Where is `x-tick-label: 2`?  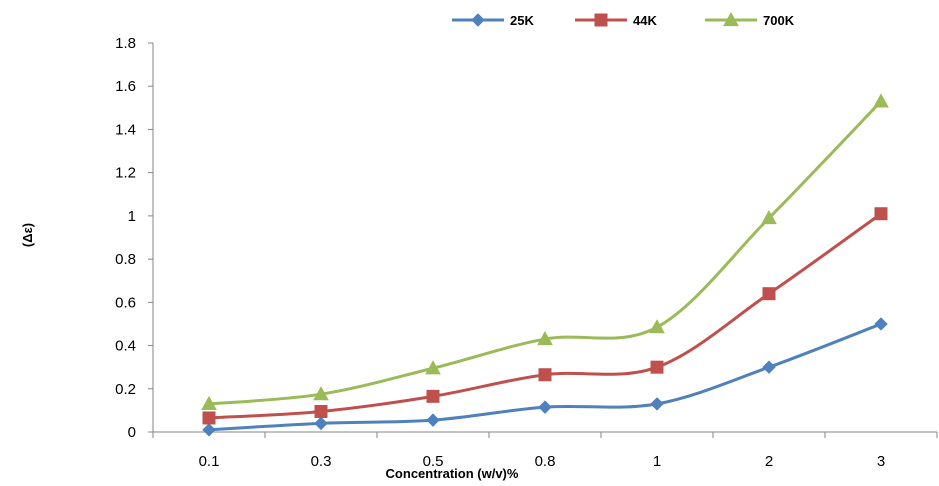 x-tick-label: 2 is located at coordinates (769, 461).